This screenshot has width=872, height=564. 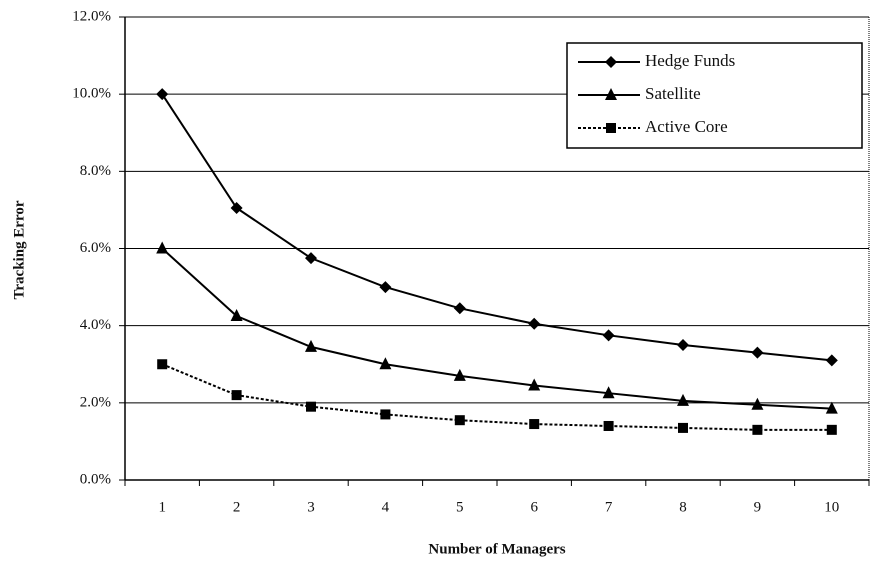 What do you see at coordinates (162, 507) in the screenshot?
I see `x-tick-label: 1` at bounding box center [162, 507].